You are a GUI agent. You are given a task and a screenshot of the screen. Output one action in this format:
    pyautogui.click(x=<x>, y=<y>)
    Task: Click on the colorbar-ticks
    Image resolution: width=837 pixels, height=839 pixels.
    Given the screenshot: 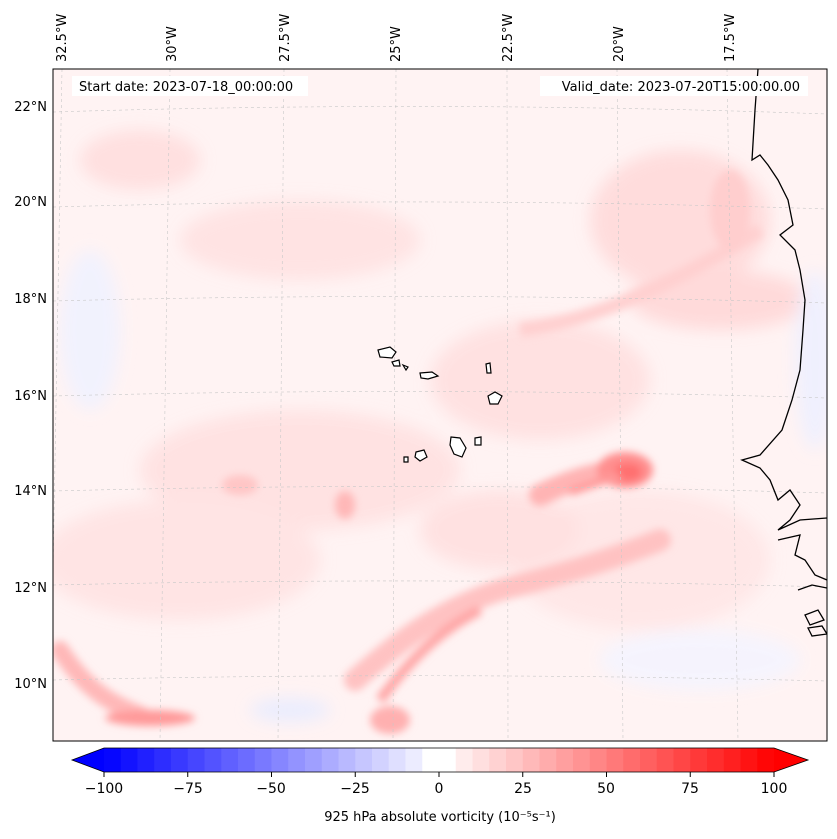 What is the action you would take?
    pyautogui.click(x=439, y=774)
    